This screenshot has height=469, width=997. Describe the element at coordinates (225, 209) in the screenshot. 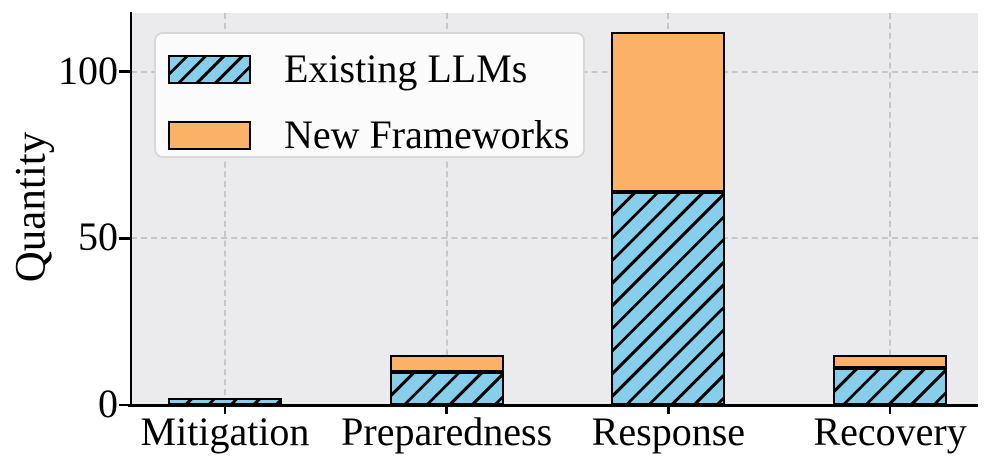

I see `gridline-vertical-mitigation` at that location.